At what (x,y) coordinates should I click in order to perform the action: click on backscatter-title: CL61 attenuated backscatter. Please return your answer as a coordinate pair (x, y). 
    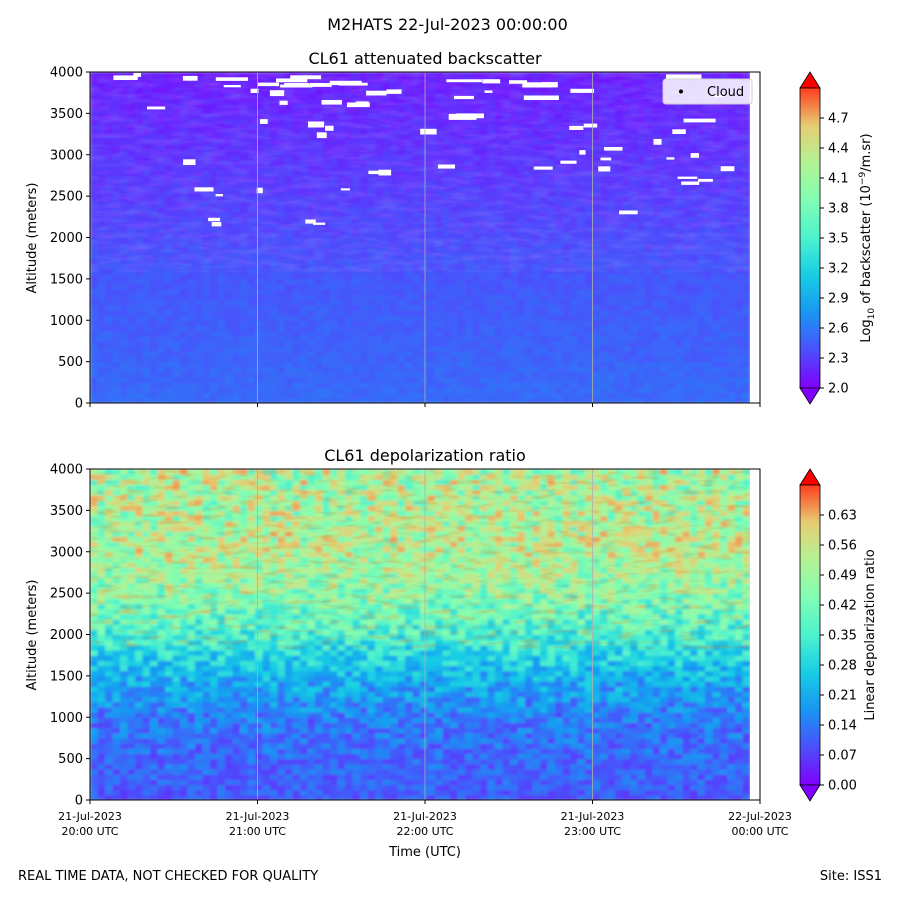
    Looking at the image, I should click on (425, 58).